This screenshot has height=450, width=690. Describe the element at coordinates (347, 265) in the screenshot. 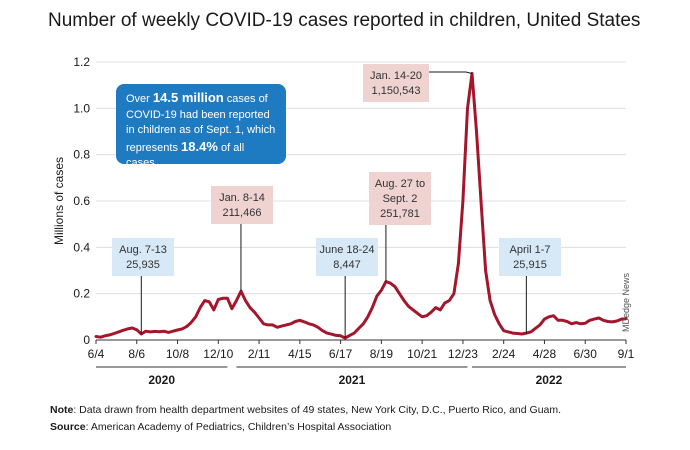

I see `annotation-label: 8,447` at that location.